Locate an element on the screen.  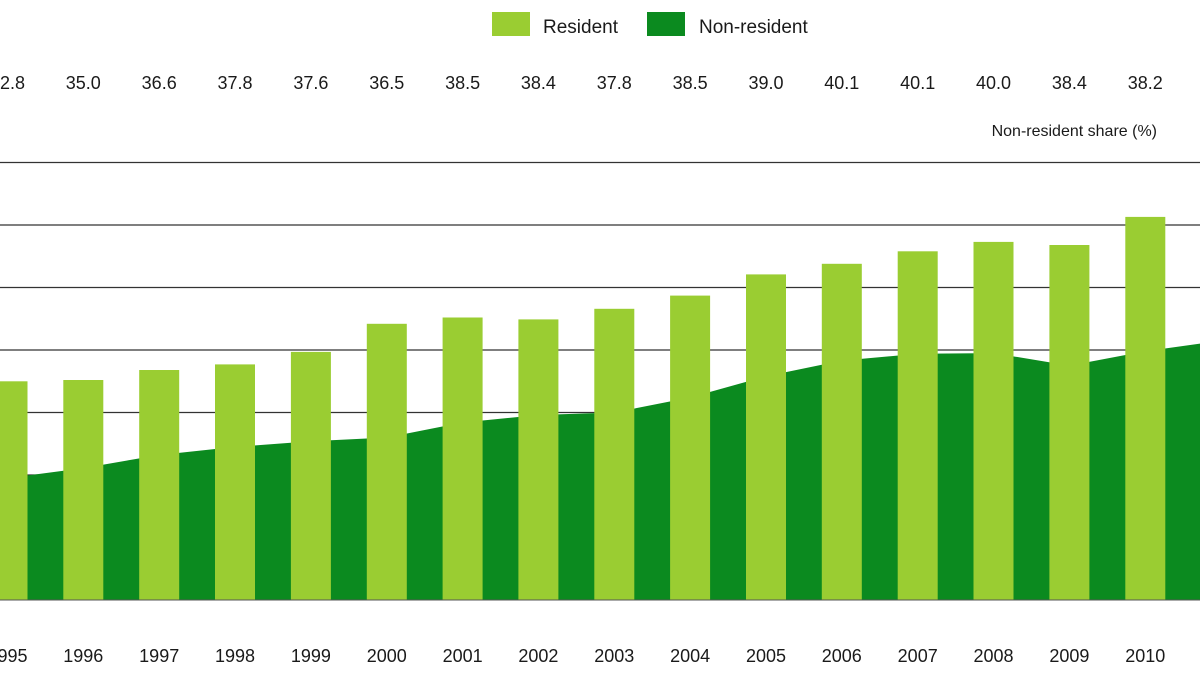
share-label-2009: 38.4 is located at coordinates (1069, 83).